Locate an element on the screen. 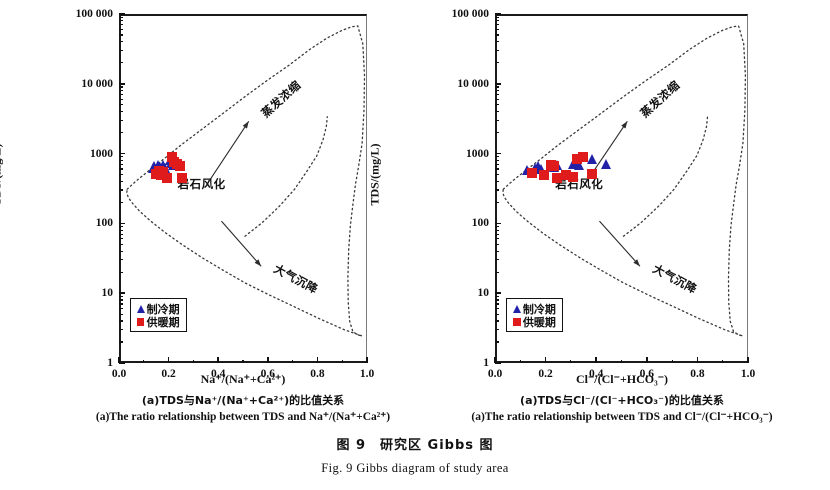  x-axis-label-b: Cl⁻/(Cl⁻+HCO₃⁻) is located at coordinates (622, 379).